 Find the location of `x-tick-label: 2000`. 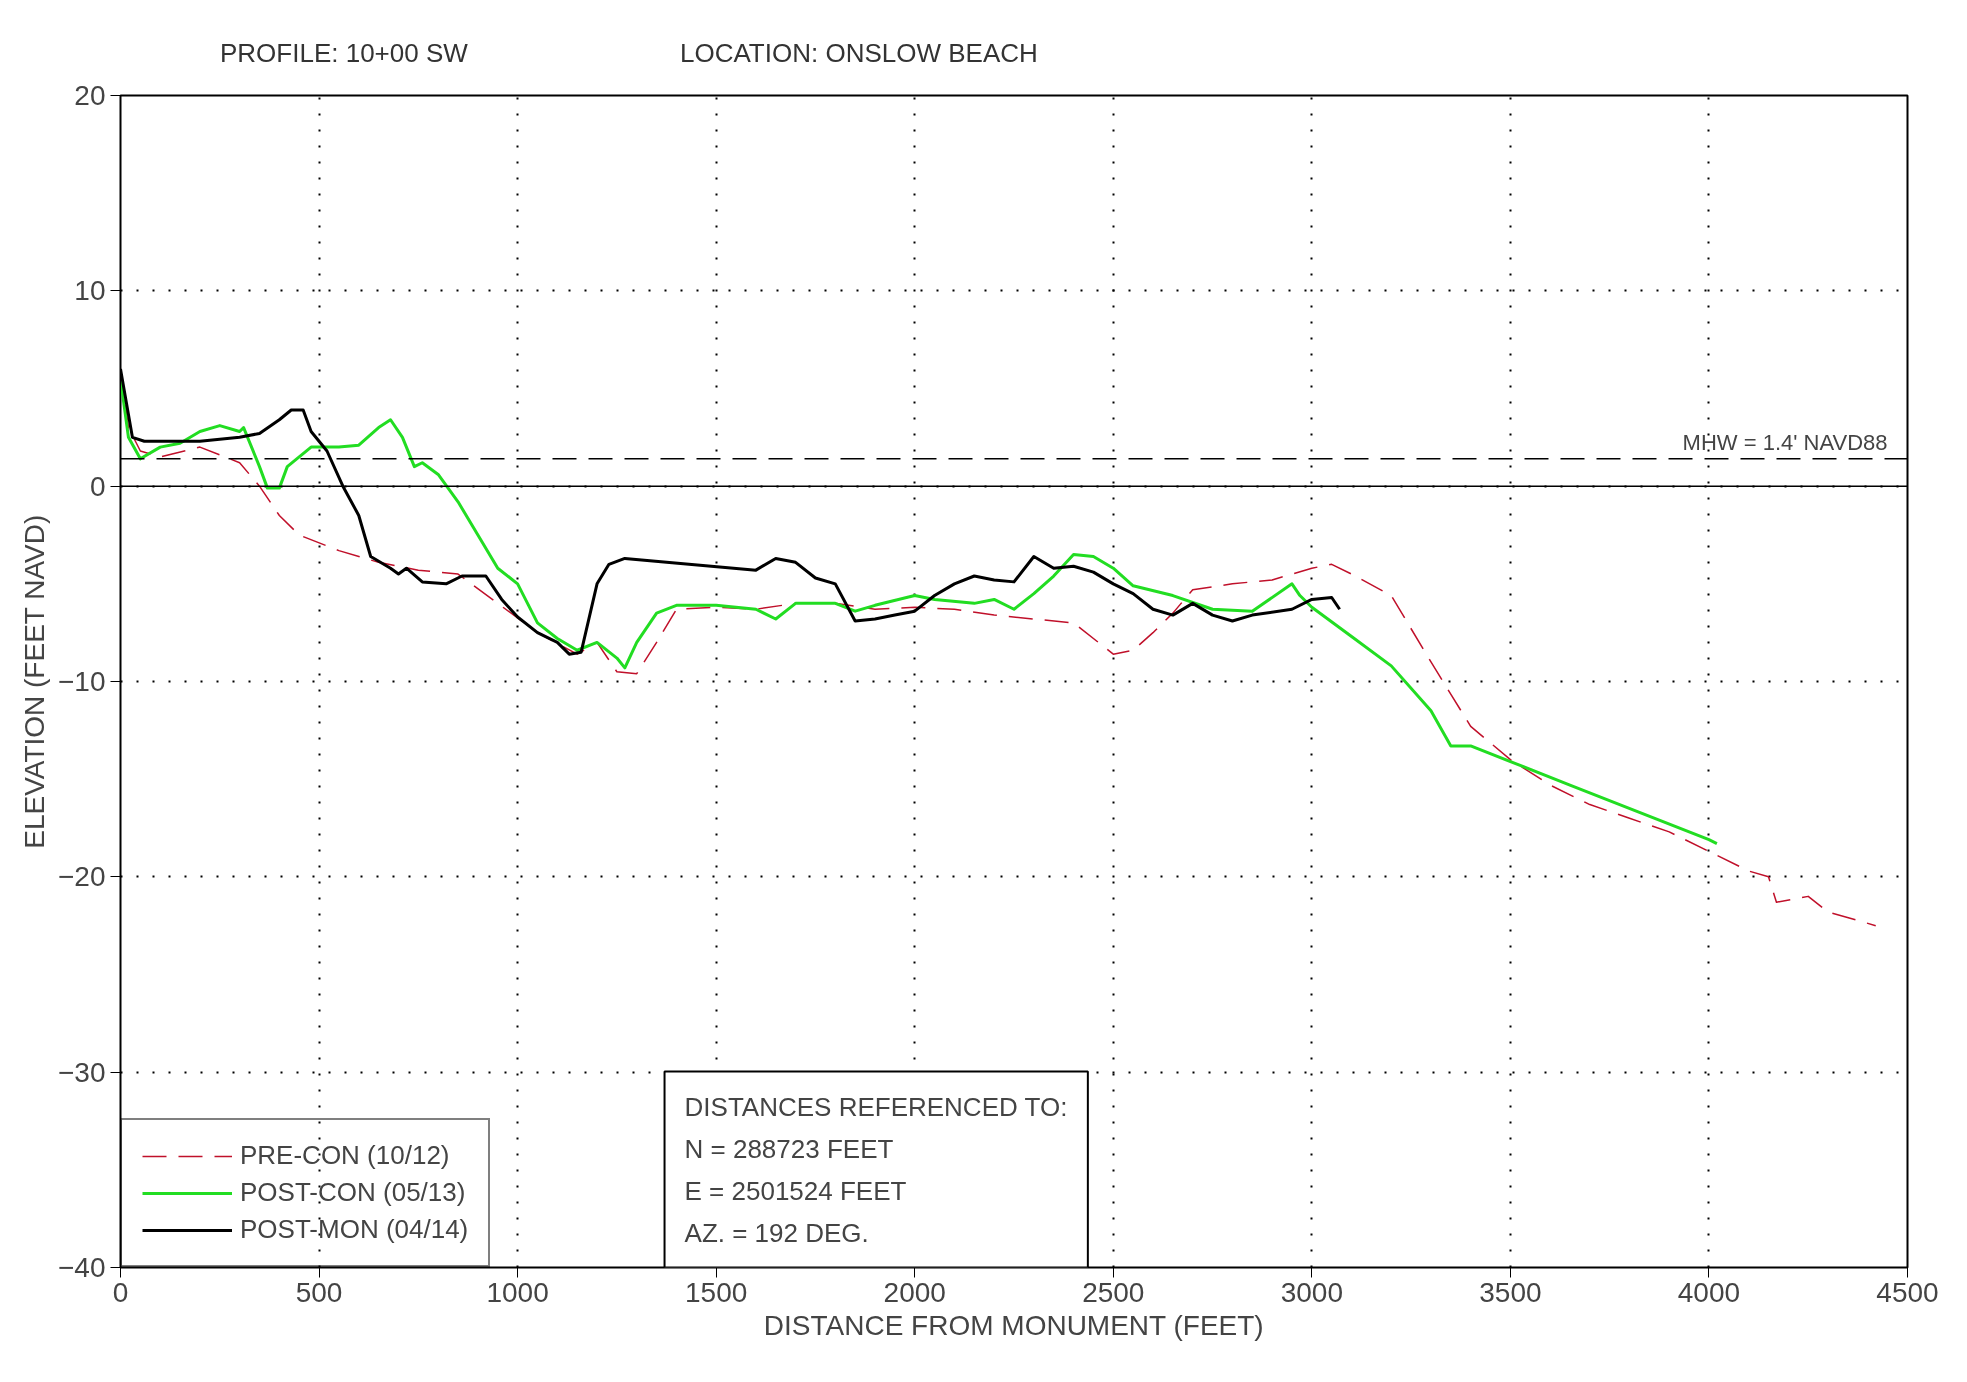

x-tick-label: 2000 is located at coordinates (914, 1292).